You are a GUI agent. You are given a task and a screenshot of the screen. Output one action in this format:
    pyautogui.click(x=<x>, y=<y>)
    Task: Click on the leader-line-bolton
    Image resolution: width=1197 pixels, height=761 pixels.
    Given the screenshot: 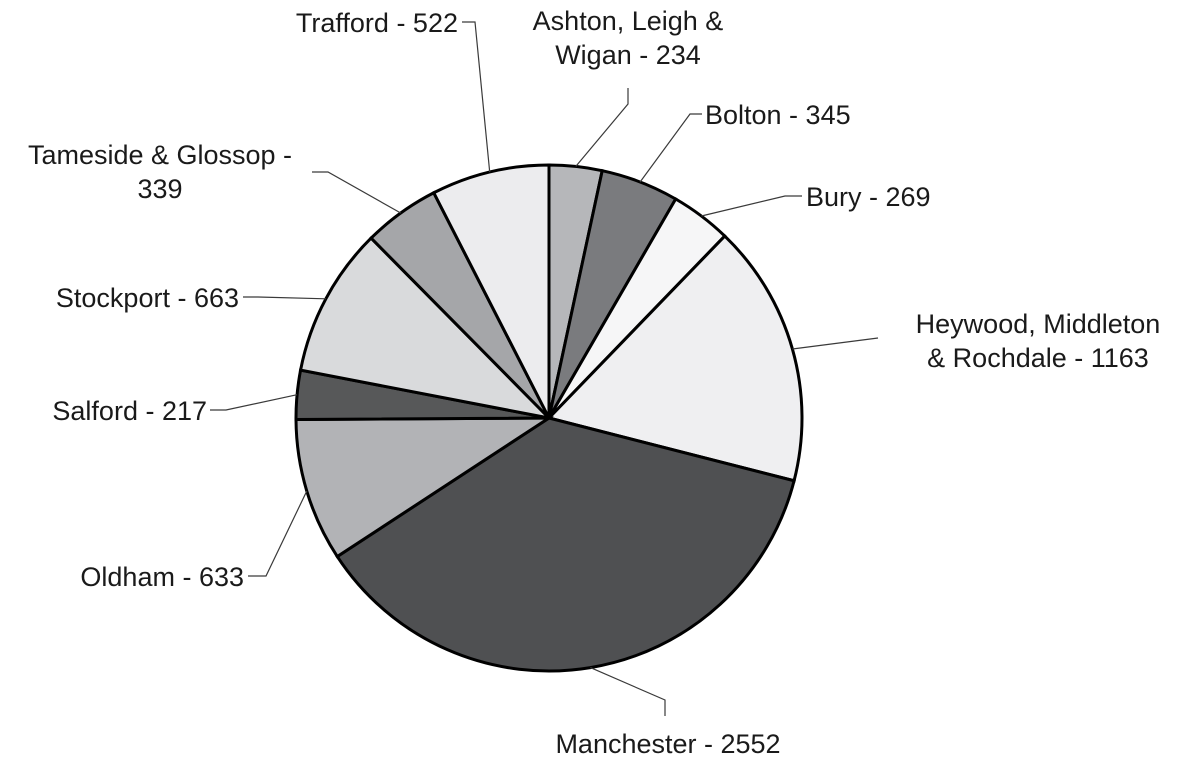 What is the action you would take?
    pyautogui.click(x=670, y=148)
    